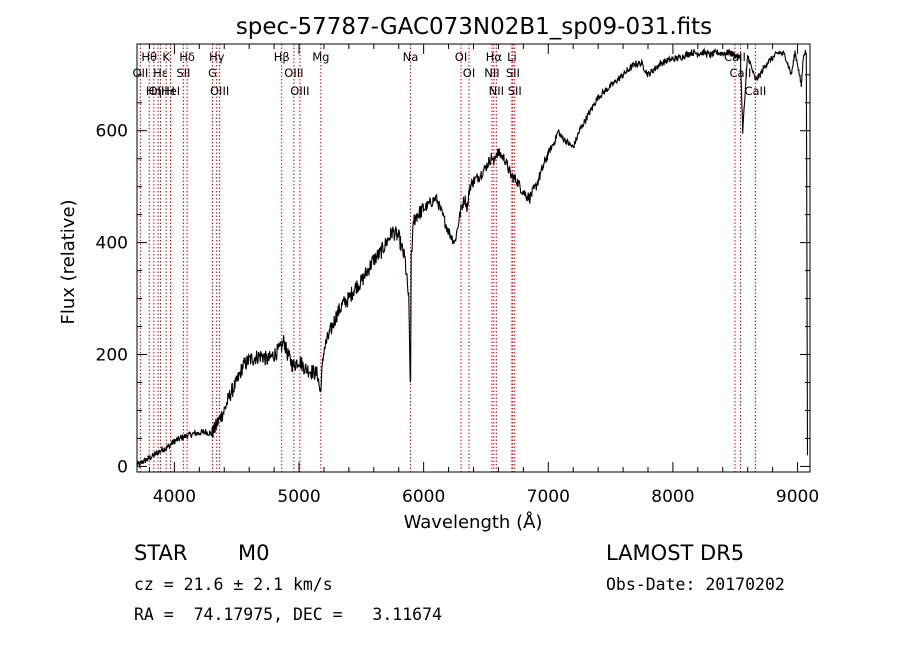  What do you see at coordinates (282, 57) in the screenshot?
I see `line-marker-label: Hβ` at bounding box center [282, 57].